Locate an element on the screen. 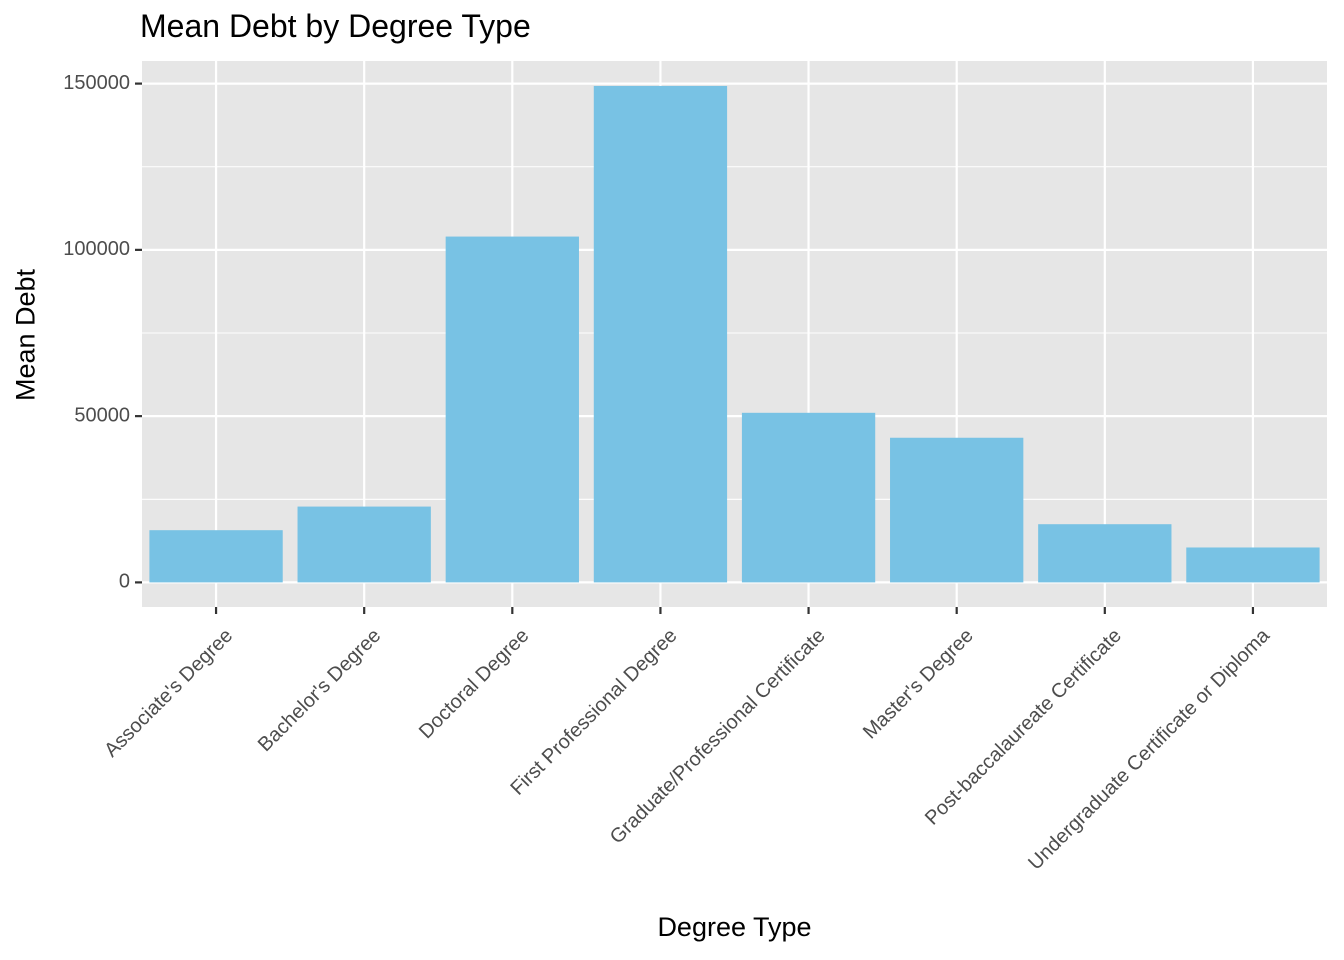 This screenshot has height=960, width=1344. y-tick-label: 100000 is located at coordinates (96, 249).